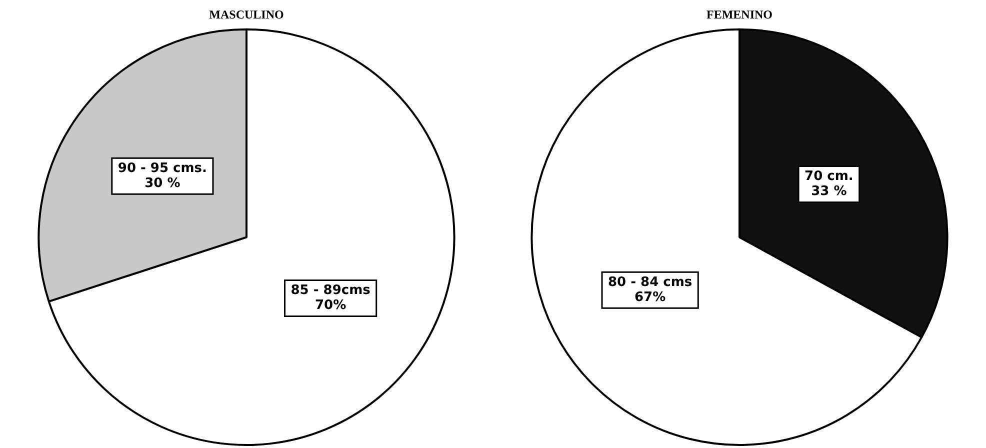 The width and height of the screenshot is (986, 448). Describe the element at coordinates (330, 306) in the screenshot. I see `data-label: 70%` at that location.